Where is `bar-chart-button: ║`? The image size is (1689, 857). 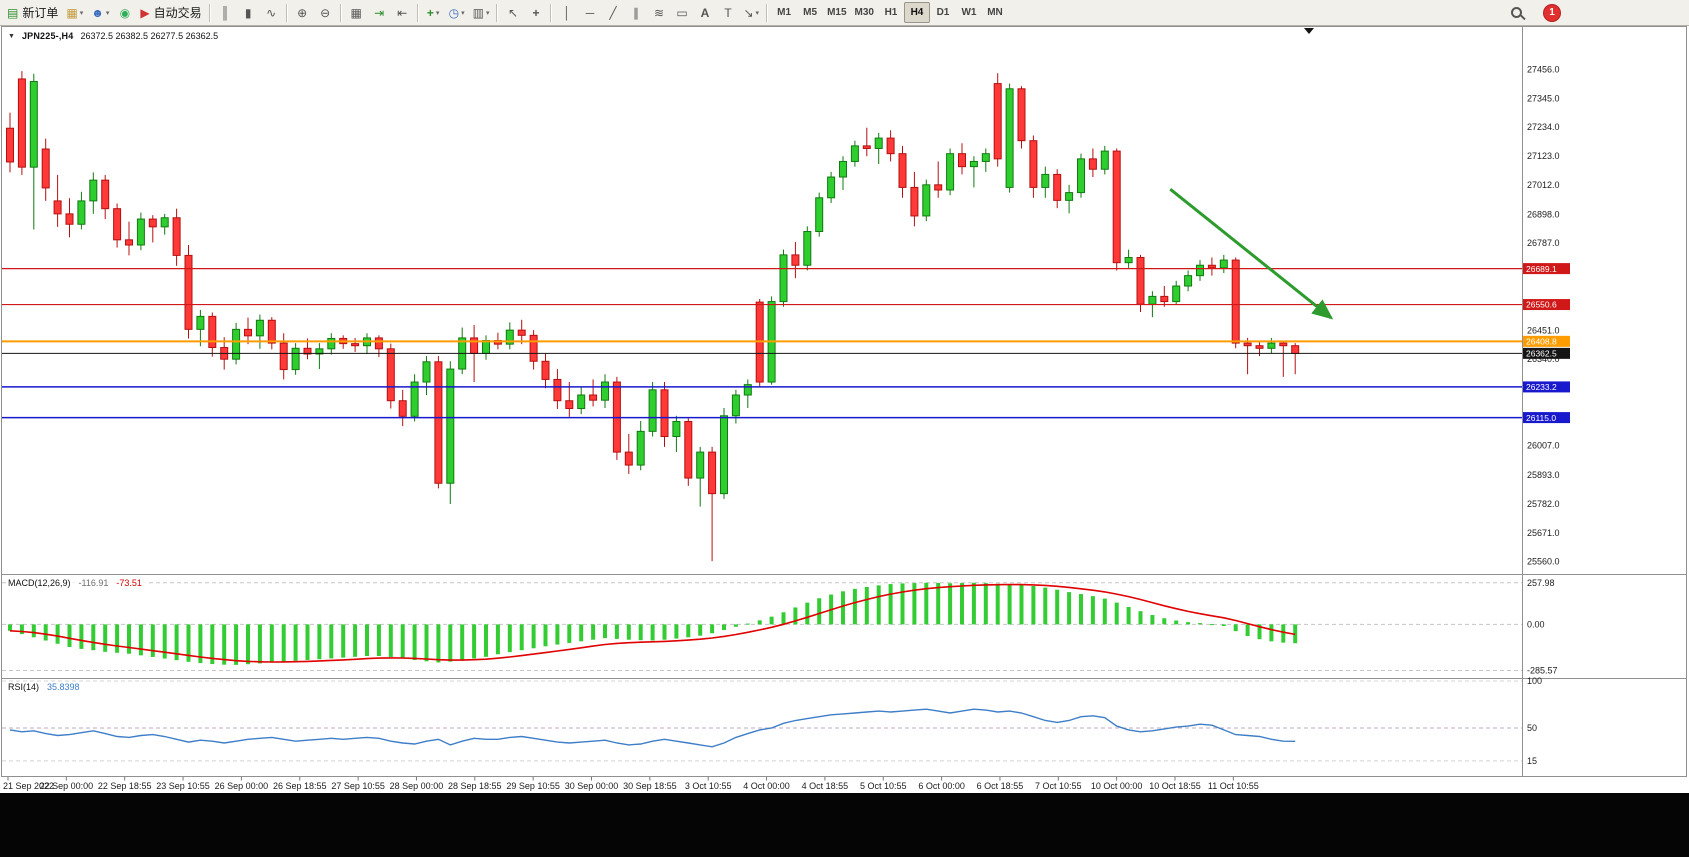
bar-chart-button: ║ is located at coordinates (225, 12).